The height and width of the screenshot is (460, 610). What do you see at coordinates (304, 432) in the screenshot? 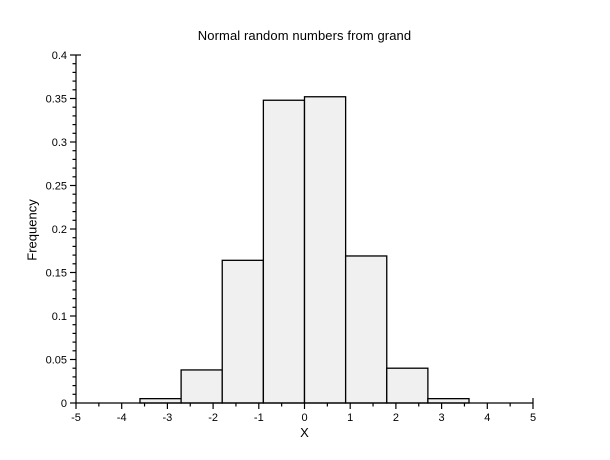
I see `x-axis-label: X` at bounding box center [304, 432].